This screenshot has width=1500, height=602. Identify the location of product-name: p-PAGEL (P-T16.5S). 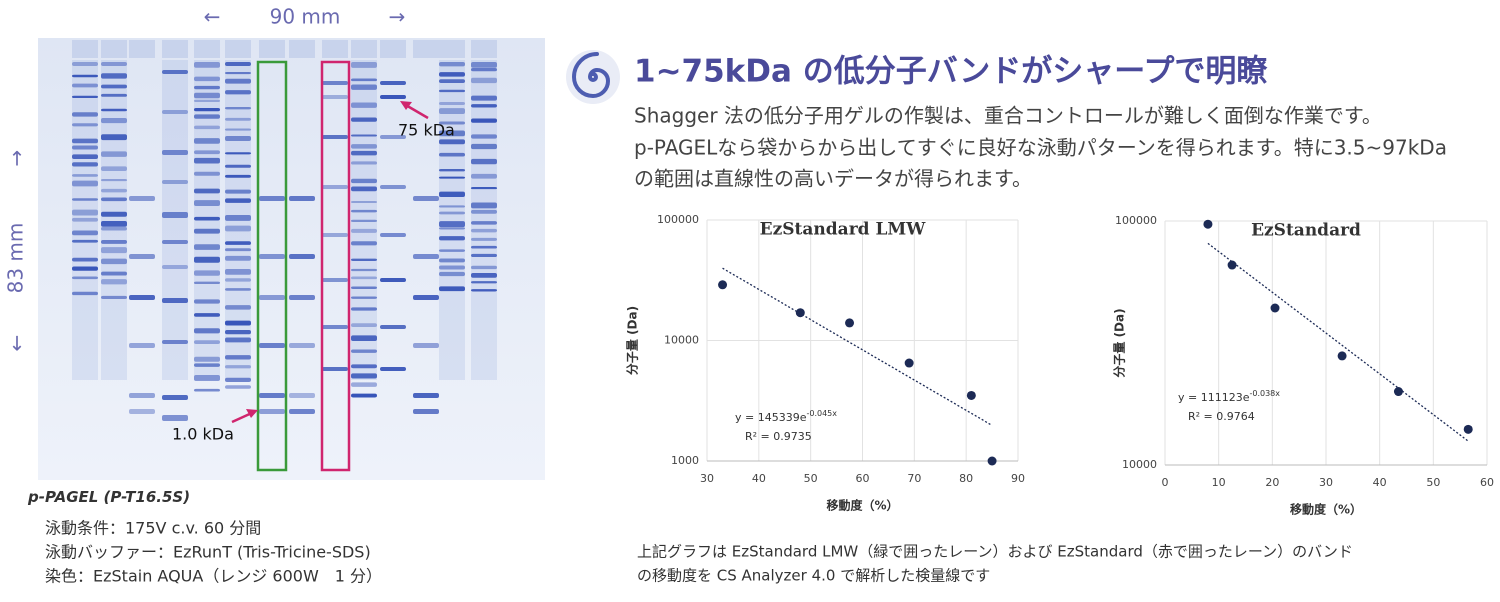
(108, 497).